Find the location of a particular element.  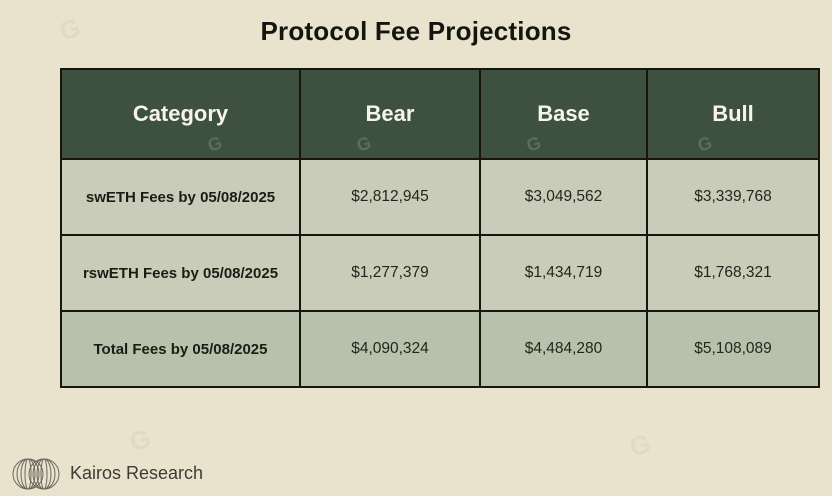

page-title: Protocol Fee Projections is located at coordinates (416, 31).